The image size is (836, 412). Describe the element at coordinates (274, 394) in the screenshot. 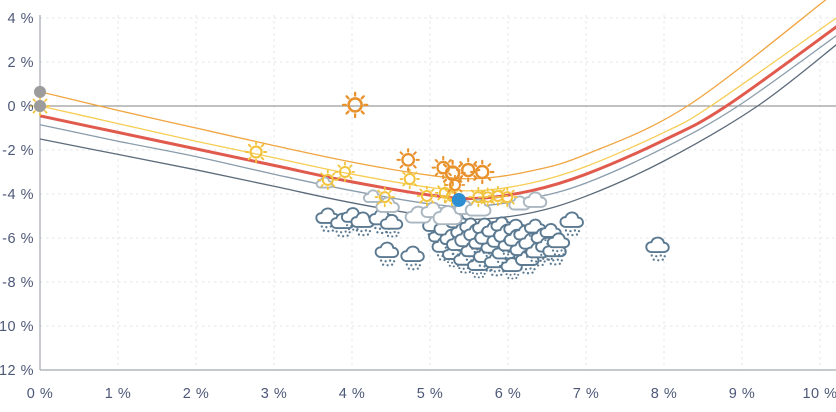

I see `x-tick-label: 3 %` at that location.